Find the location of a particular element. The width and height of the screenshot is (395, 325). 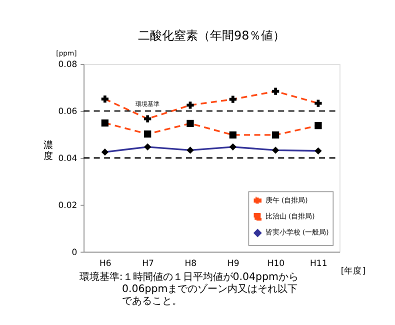

y-tick-label: 0.08 is located at coordinates (68, 65).